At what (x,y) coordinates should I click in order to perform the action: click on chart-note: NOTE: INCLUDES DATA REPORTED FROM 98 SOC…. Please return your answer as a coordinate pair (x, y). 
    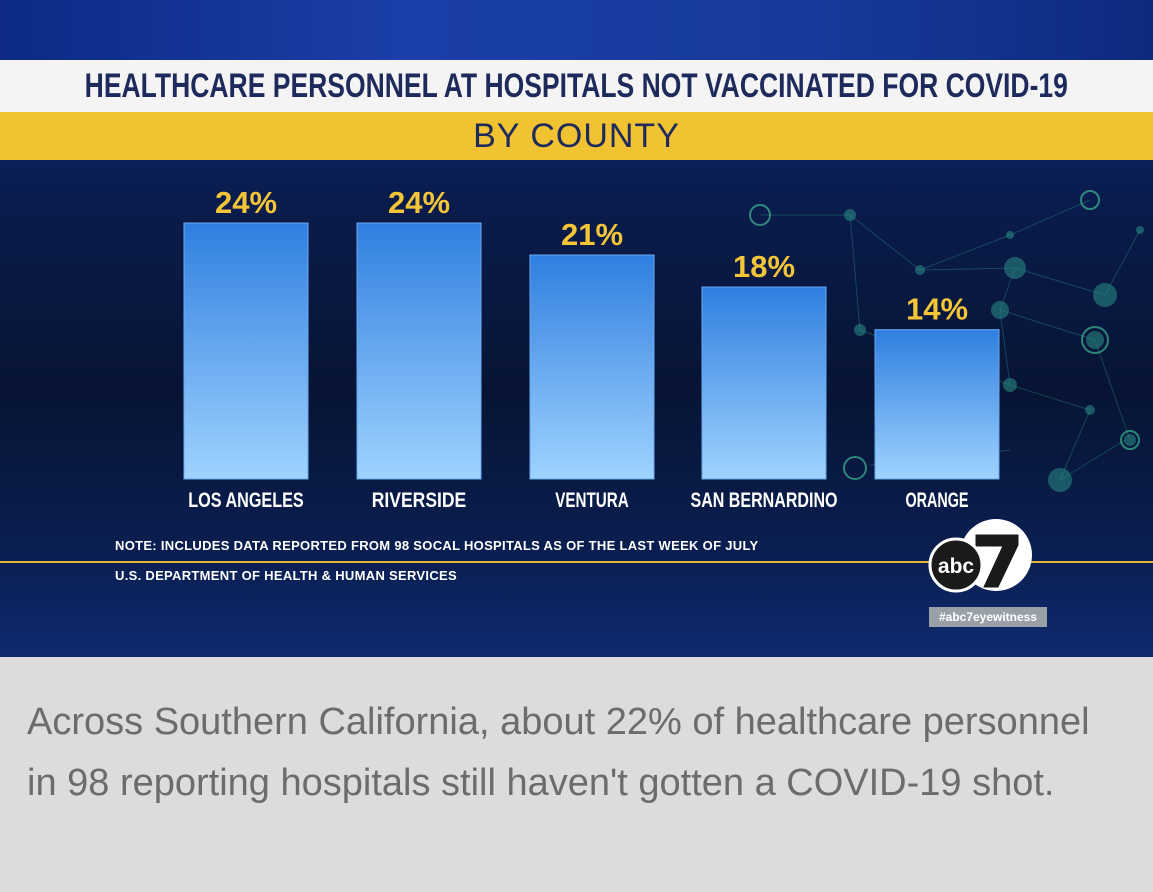
    Looking at the image, I should click on (437, 545).